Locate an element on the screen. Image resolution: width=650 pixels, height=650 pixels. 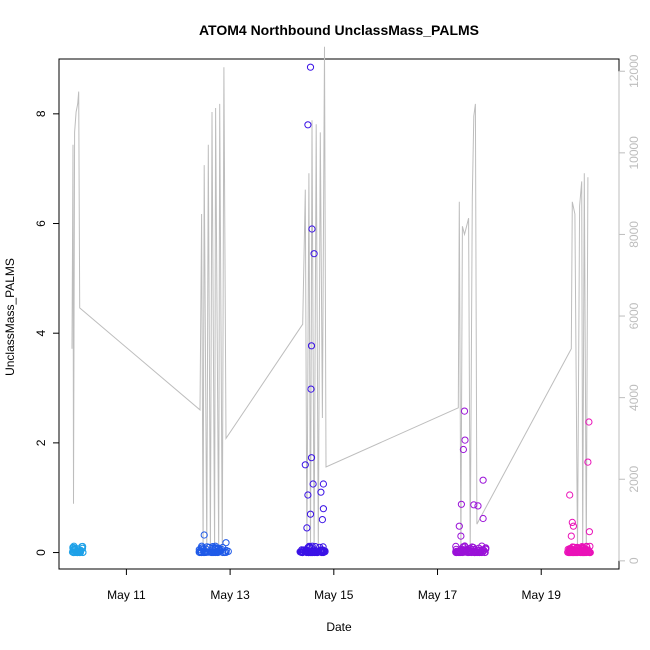
y-axis-label: UnclassMass_PALMS is located at coordinates (10, 317).